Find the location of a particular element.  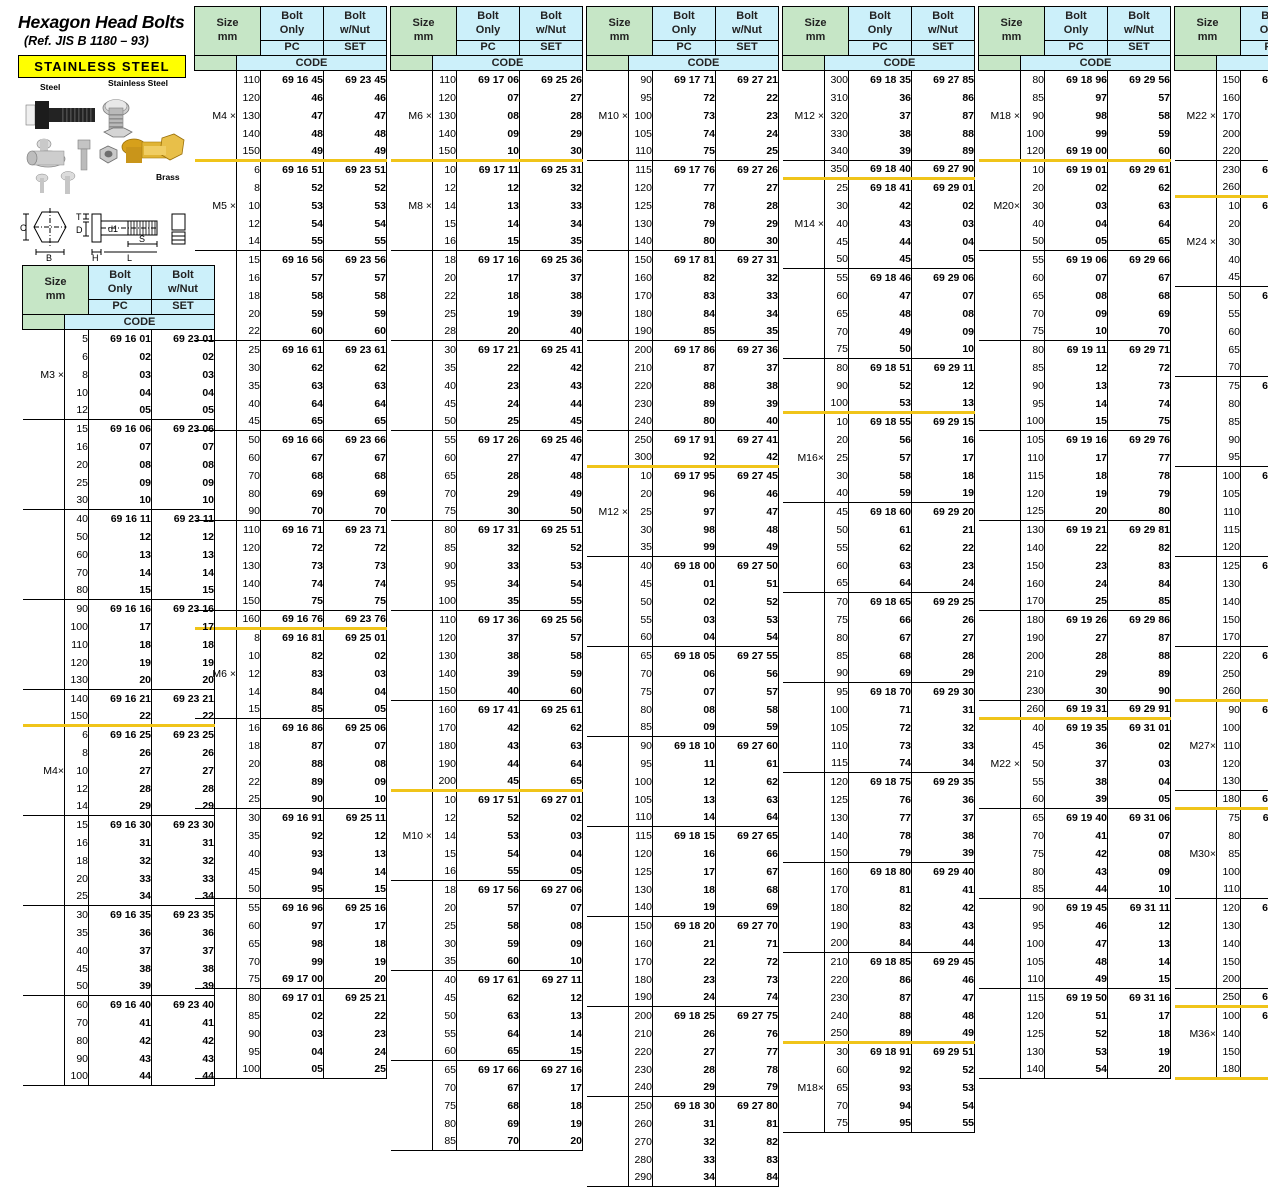

code-set: 18 is located at coordinates (943, 476).